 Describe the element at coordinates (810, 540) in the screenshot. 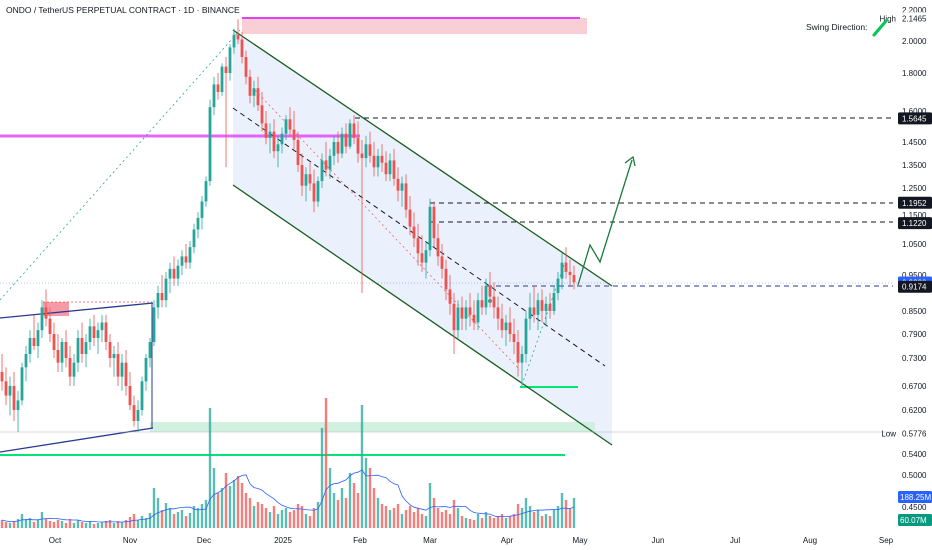

I see `time-axis-label: Aug` at that location.